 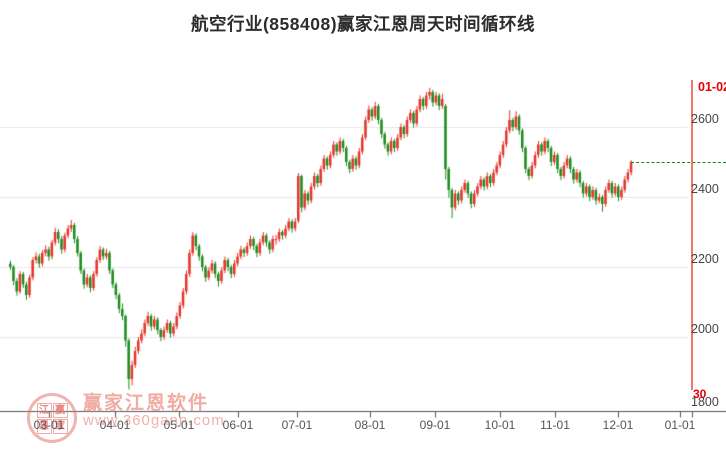 I want to click on x-axis-label: 09-01, so click(x=435, y=425).